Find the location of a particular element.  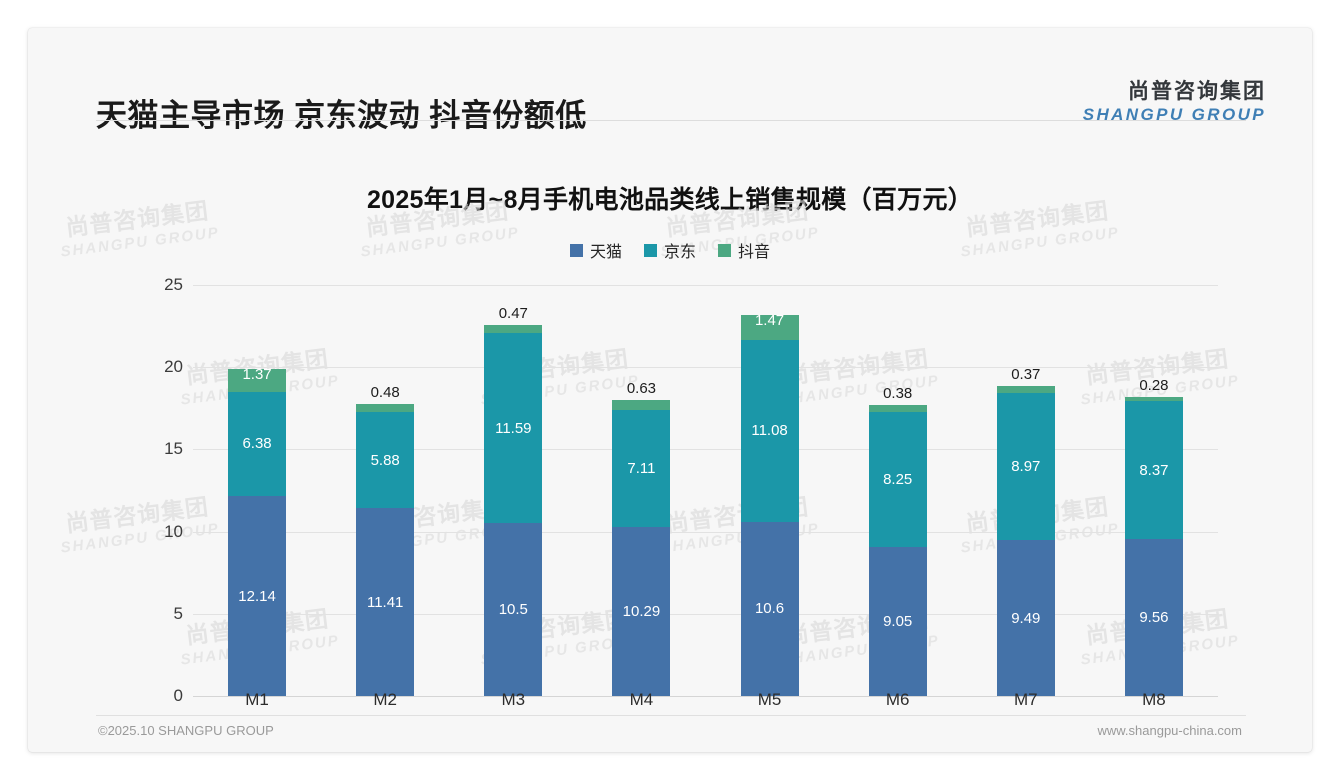

bar-value-label: 10.29 is located at coordinates (641, 611).